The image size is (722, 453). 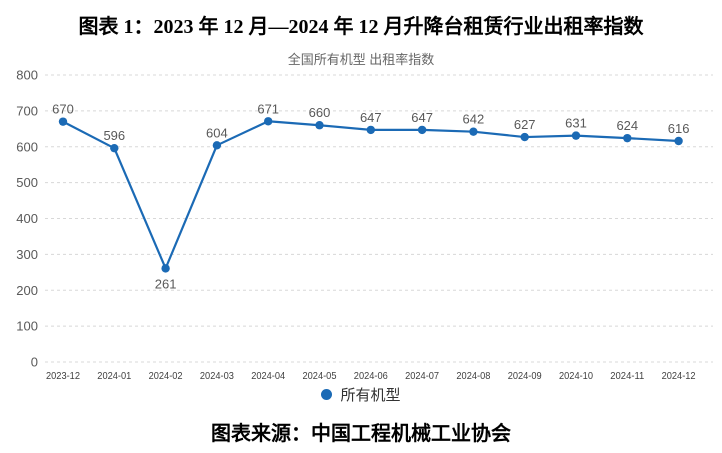 I want to click on data-point-label: 670, so click(x=63, y=109).